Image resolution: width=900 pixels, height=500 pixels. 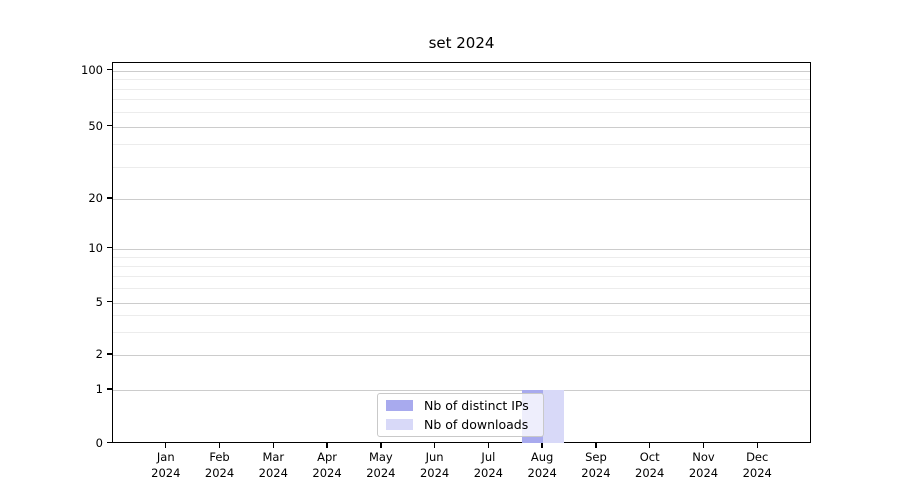 What do you see at coordinates (99, 354) in the screenshot?
I see `y-tick-label: 2` at bounding box center [99, 354].